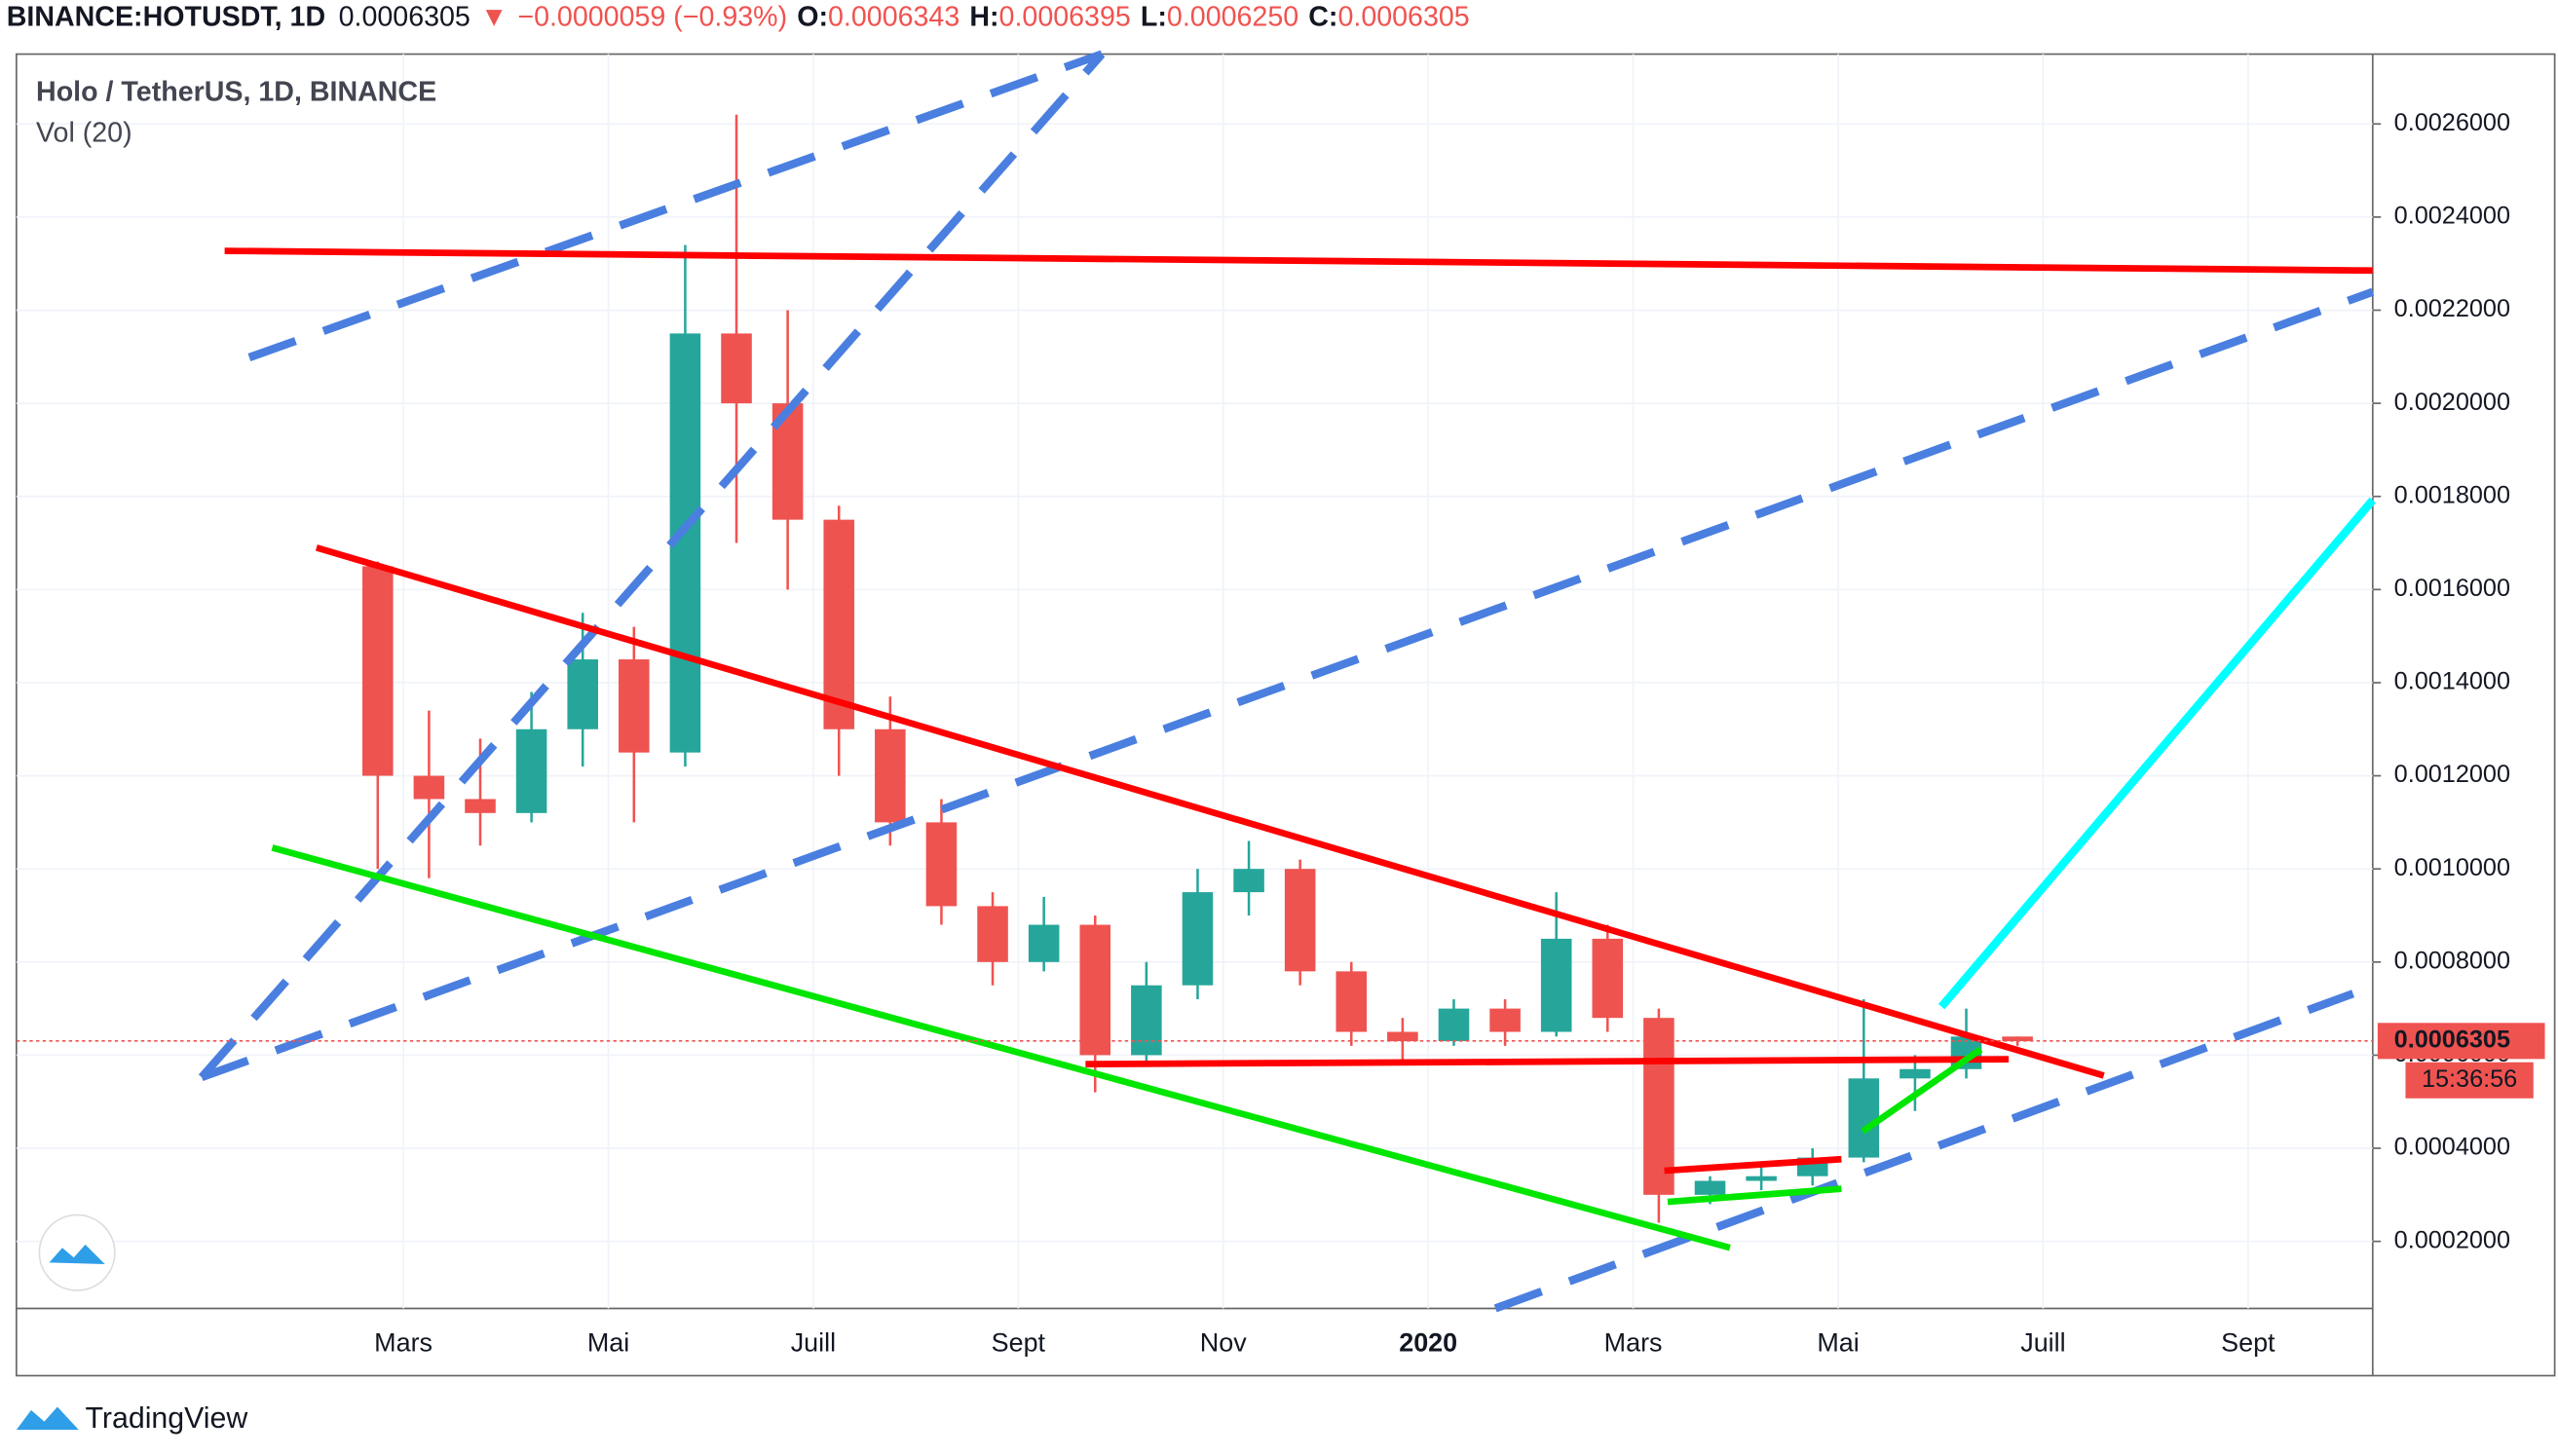 This screenshot has width=2558, height=1456. What do you see at coordinates (2452, 1147) in the screenshot?
I see `y-tick-label: 0.0004000` at bounding box center [2452, 1147].